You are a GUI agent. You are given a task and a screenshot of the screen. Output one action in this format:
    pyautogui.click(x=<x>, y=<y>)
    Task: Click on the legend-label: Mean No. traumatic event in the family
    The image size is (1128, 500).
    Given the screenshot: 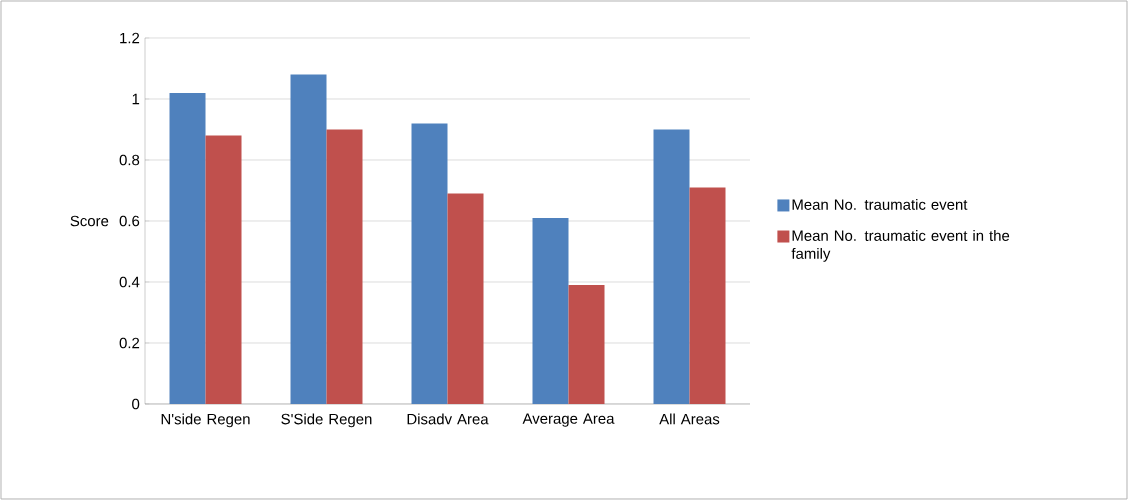 What is the action you would take?
    pyautogui.click(x=900, y=245)
    